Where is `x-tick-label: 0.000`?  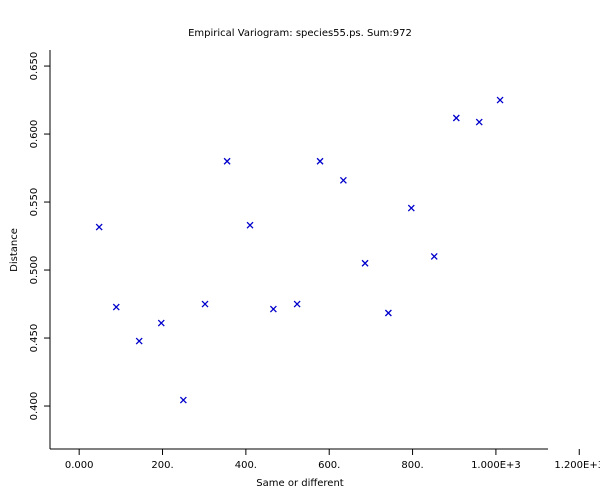
x-tick-label: 0.000 is located at coordinates (79, 465).